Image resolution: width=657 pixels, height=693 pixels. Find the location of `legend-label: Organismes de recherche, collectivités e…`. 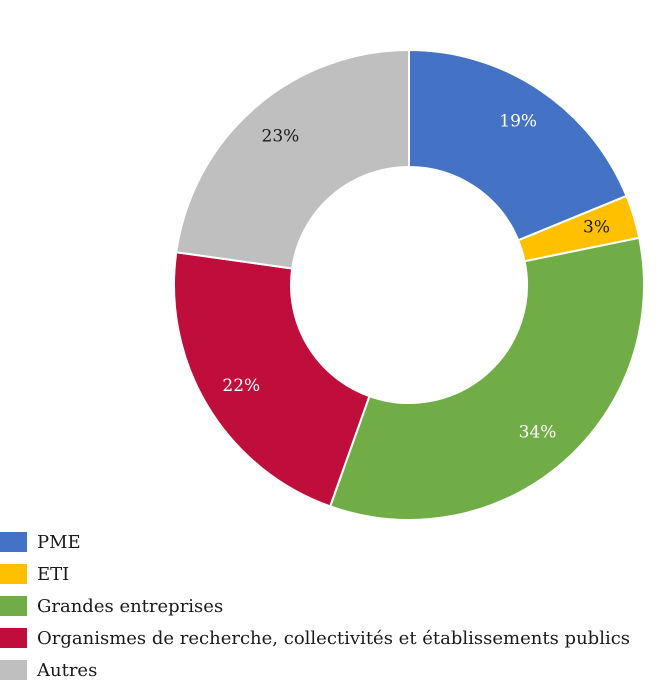

legend-label: Organismes de recherche, collectivités e… is located at coordinates (334, 638).